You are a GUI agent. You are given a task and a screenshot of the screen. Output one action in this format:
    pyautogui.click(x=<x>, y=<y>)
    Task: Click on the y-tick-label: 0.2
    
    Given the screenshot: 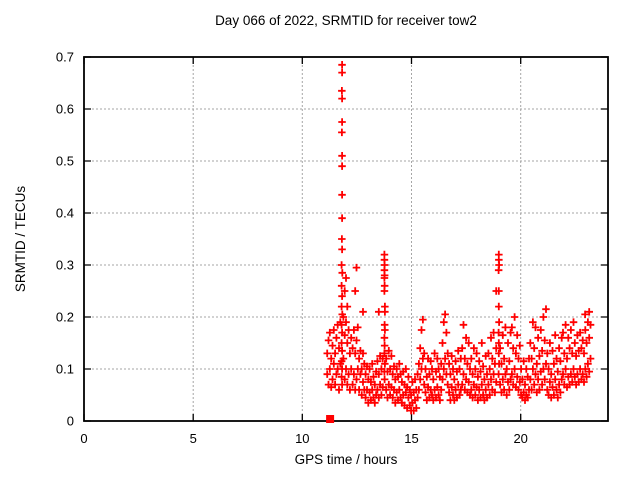 What is the action you would take?
    pyautogui.click(x=65, y=317)
    